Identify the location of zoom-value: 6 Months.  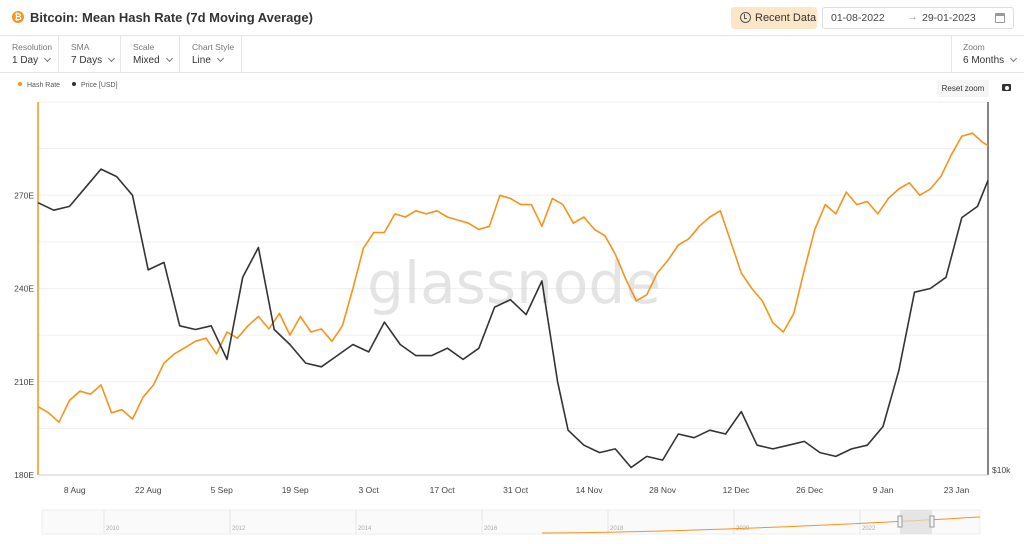
(990, 60).